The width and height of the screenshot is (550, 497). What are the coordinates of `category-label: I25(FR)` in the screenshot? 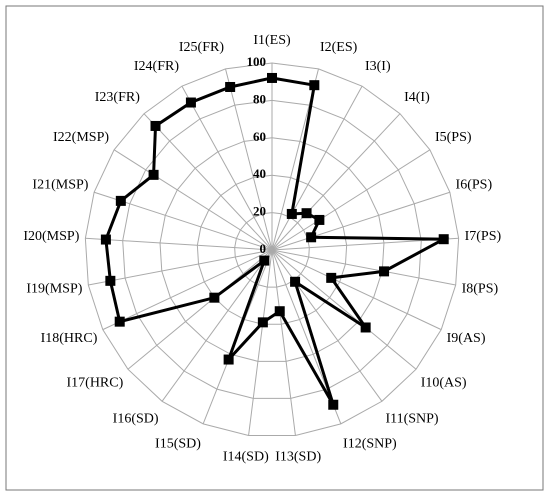 It's located at (201, 47).